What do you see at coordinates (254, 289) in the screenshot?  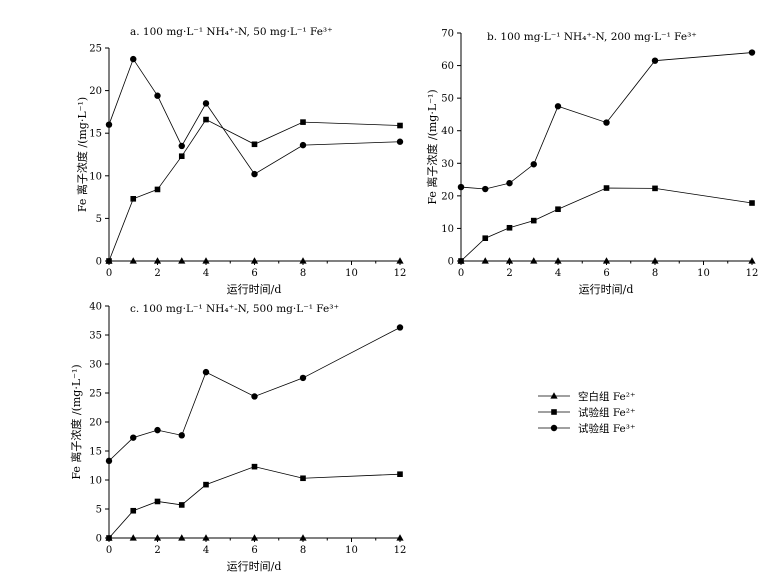 I see `x-axis-label: 运行时间/d` at bounding box center [254, 289].